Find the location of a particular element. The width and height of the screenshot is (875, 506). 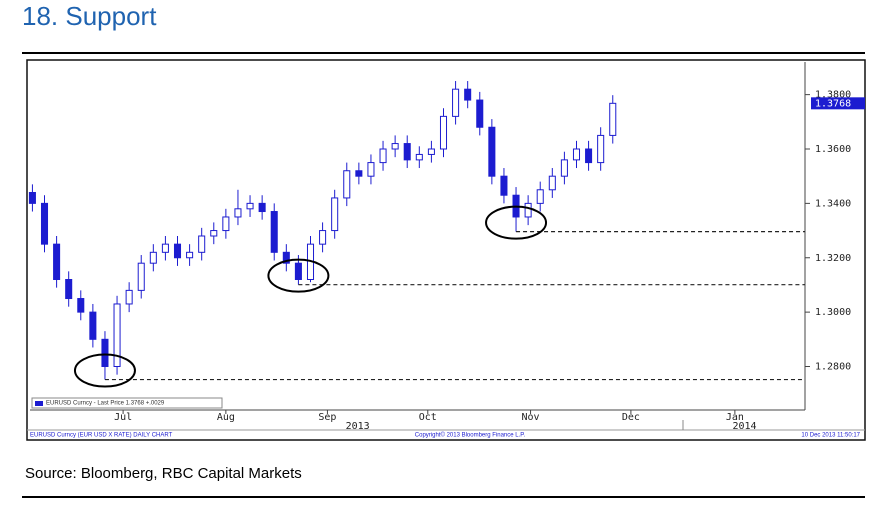

year-label: 2013 is located at coordinates (358, 426).